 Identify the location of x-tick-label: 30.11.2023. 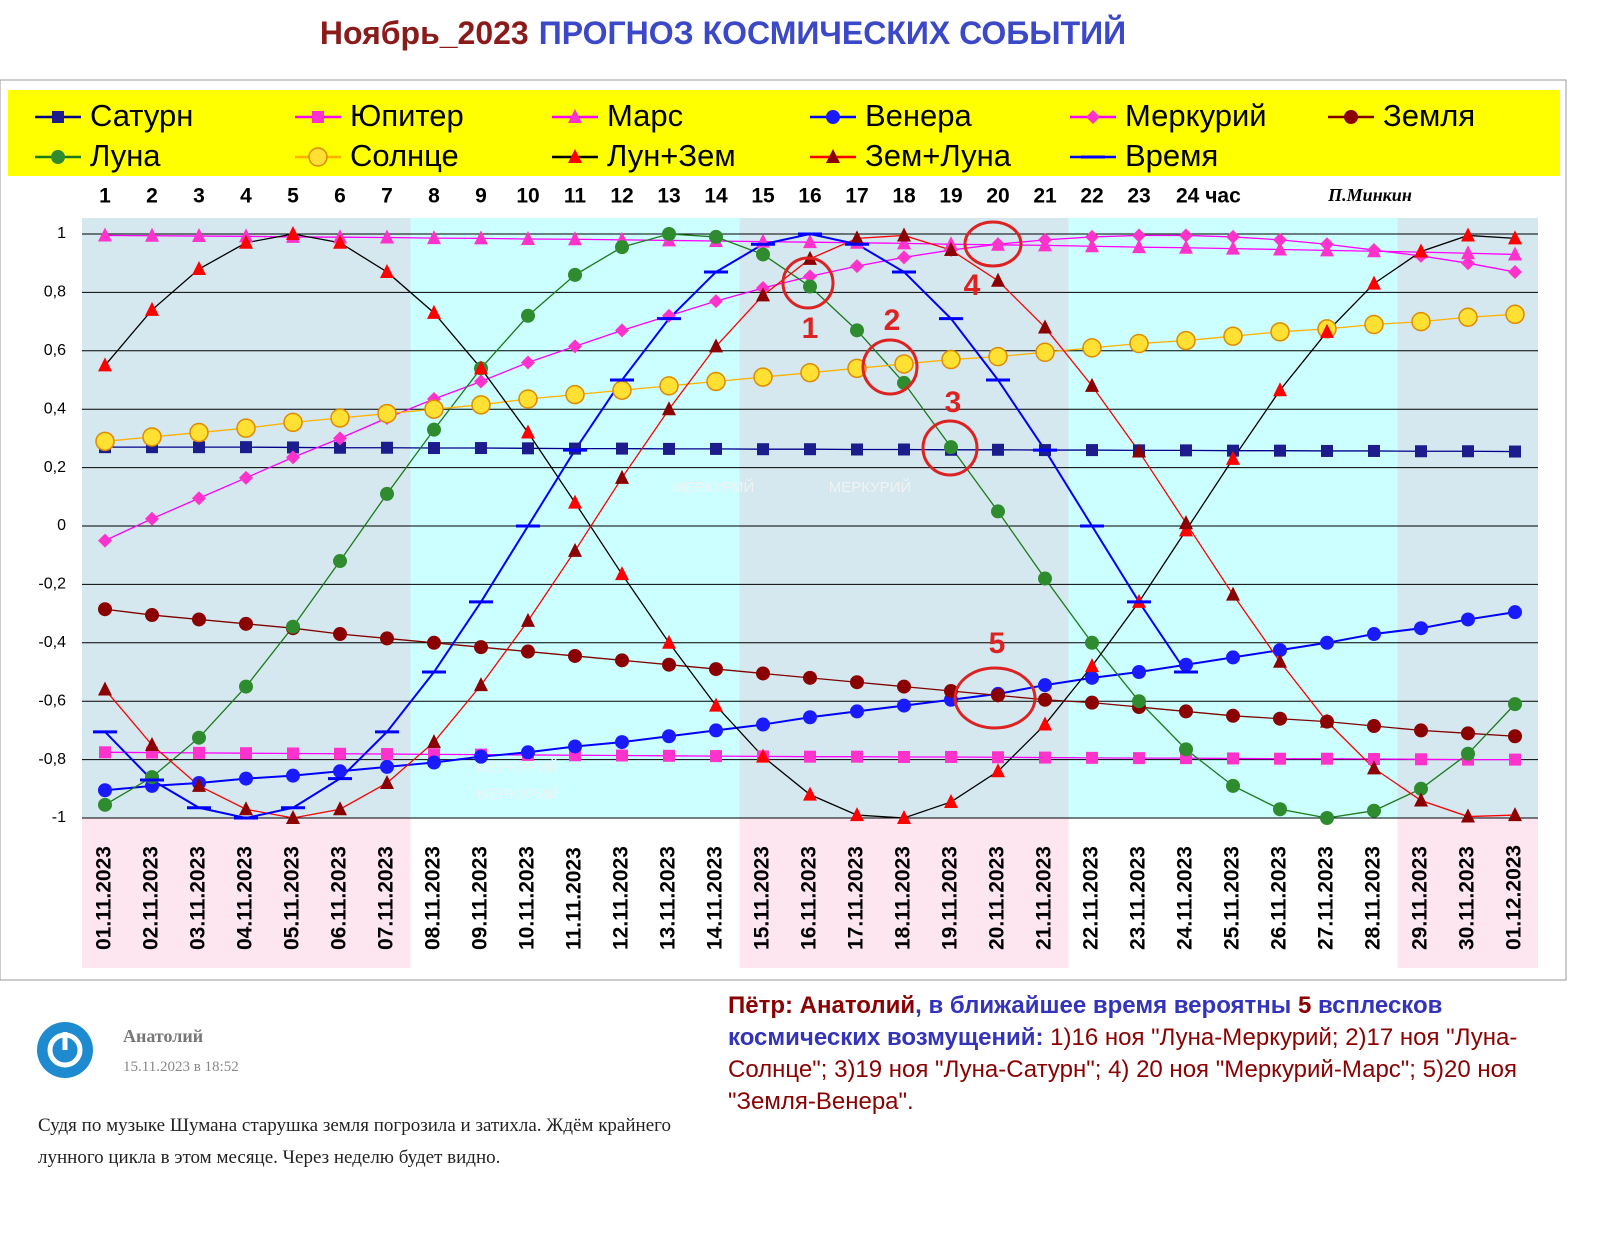
(1467, 898).